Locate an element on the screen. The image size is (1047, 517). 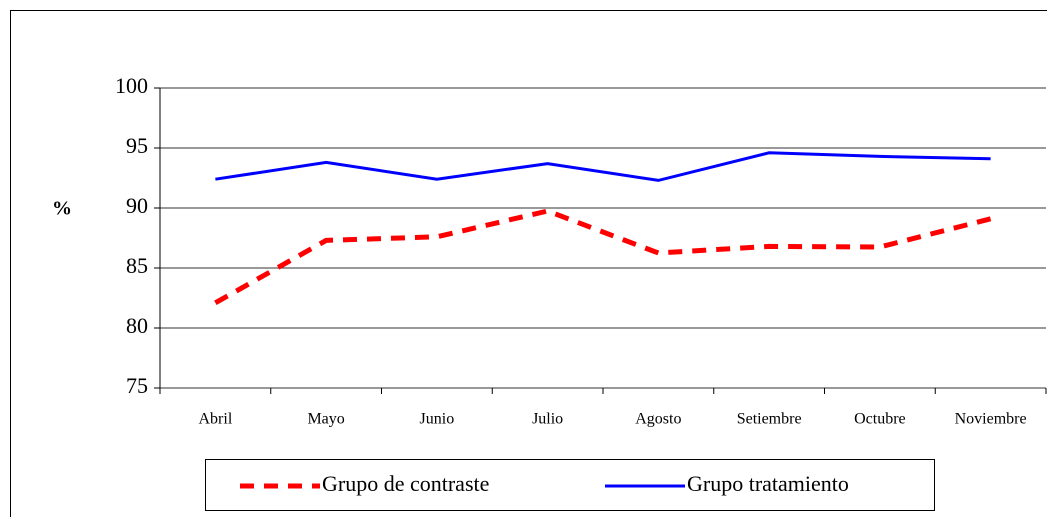
y-tick-label: 90 is located at coordinates (137, 205).